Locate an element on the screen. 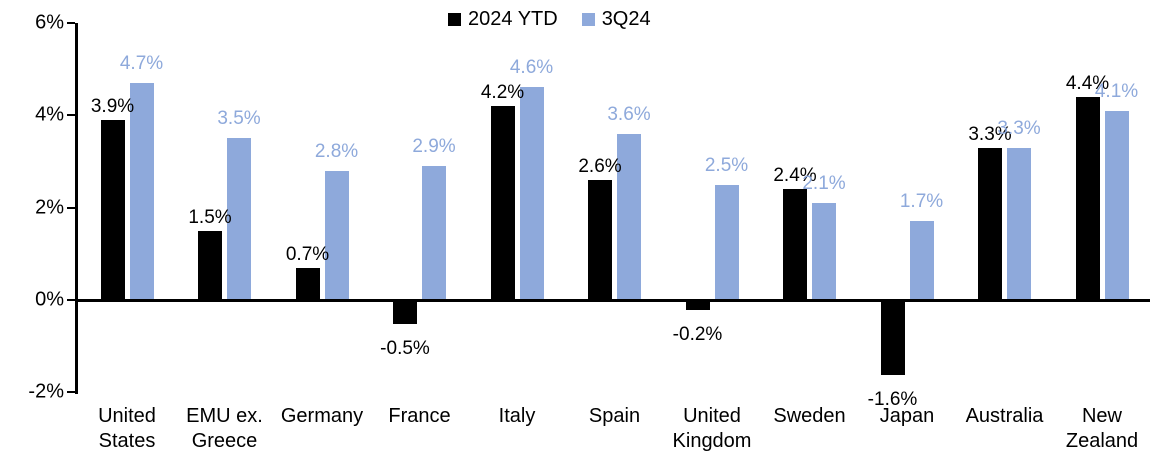  bar-value-label: 4.1% is located at coordinates (1116, 91).